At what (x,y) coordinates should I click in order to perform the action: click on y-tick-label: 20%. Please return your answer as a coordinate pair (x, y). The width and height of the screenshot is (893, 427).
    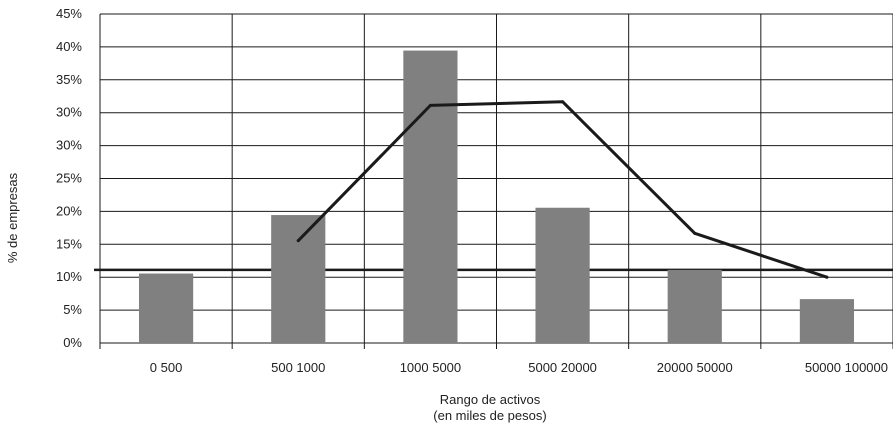
    Looking at the image, I should click on (69, 210).